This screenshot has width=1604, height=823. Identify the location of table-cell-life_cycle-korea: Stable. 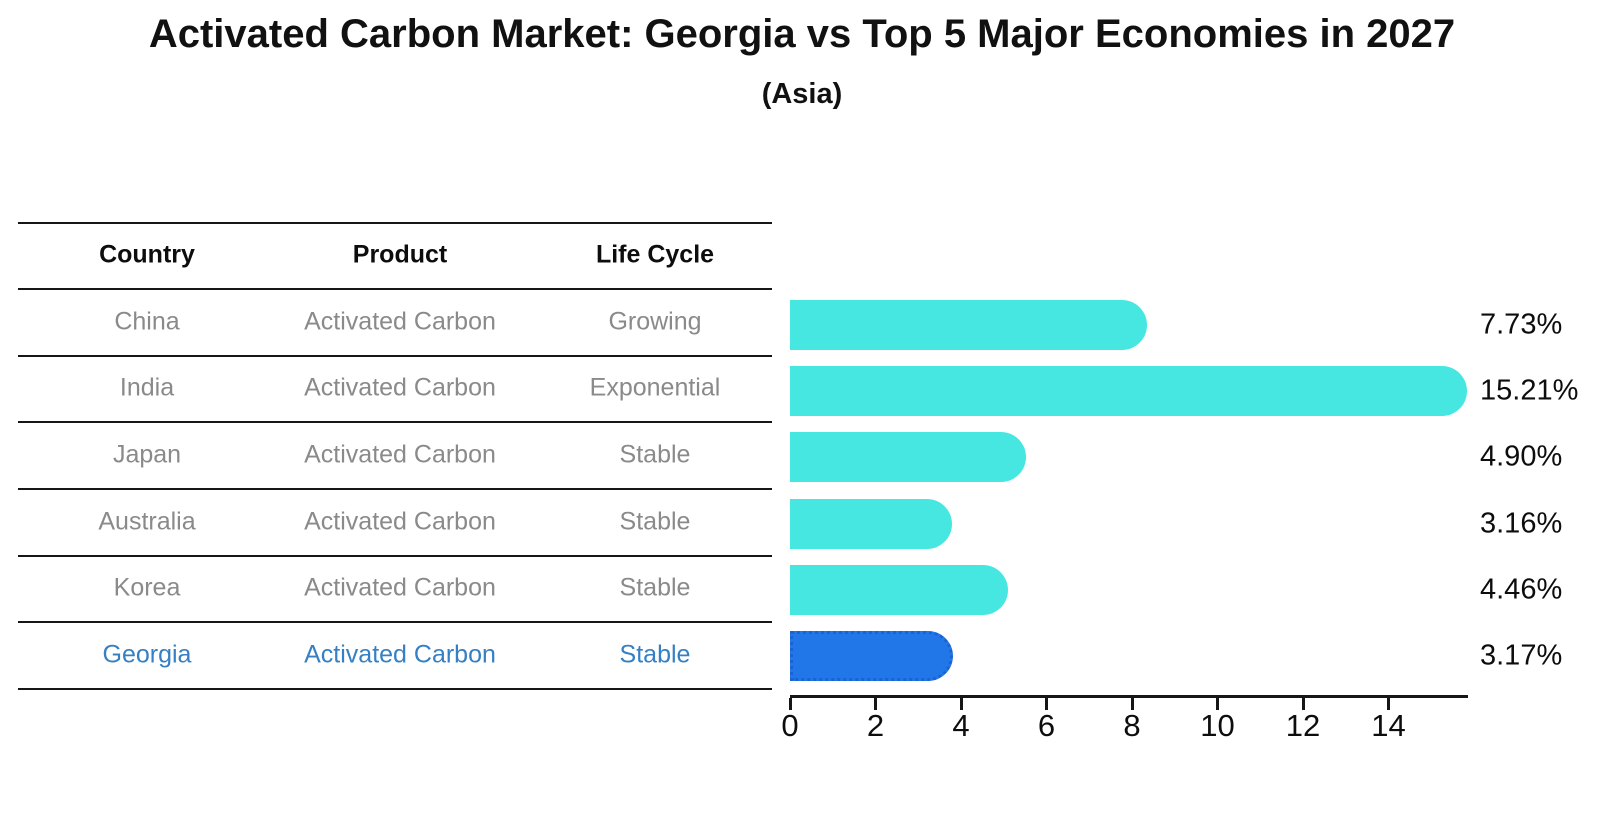
(655, 587).